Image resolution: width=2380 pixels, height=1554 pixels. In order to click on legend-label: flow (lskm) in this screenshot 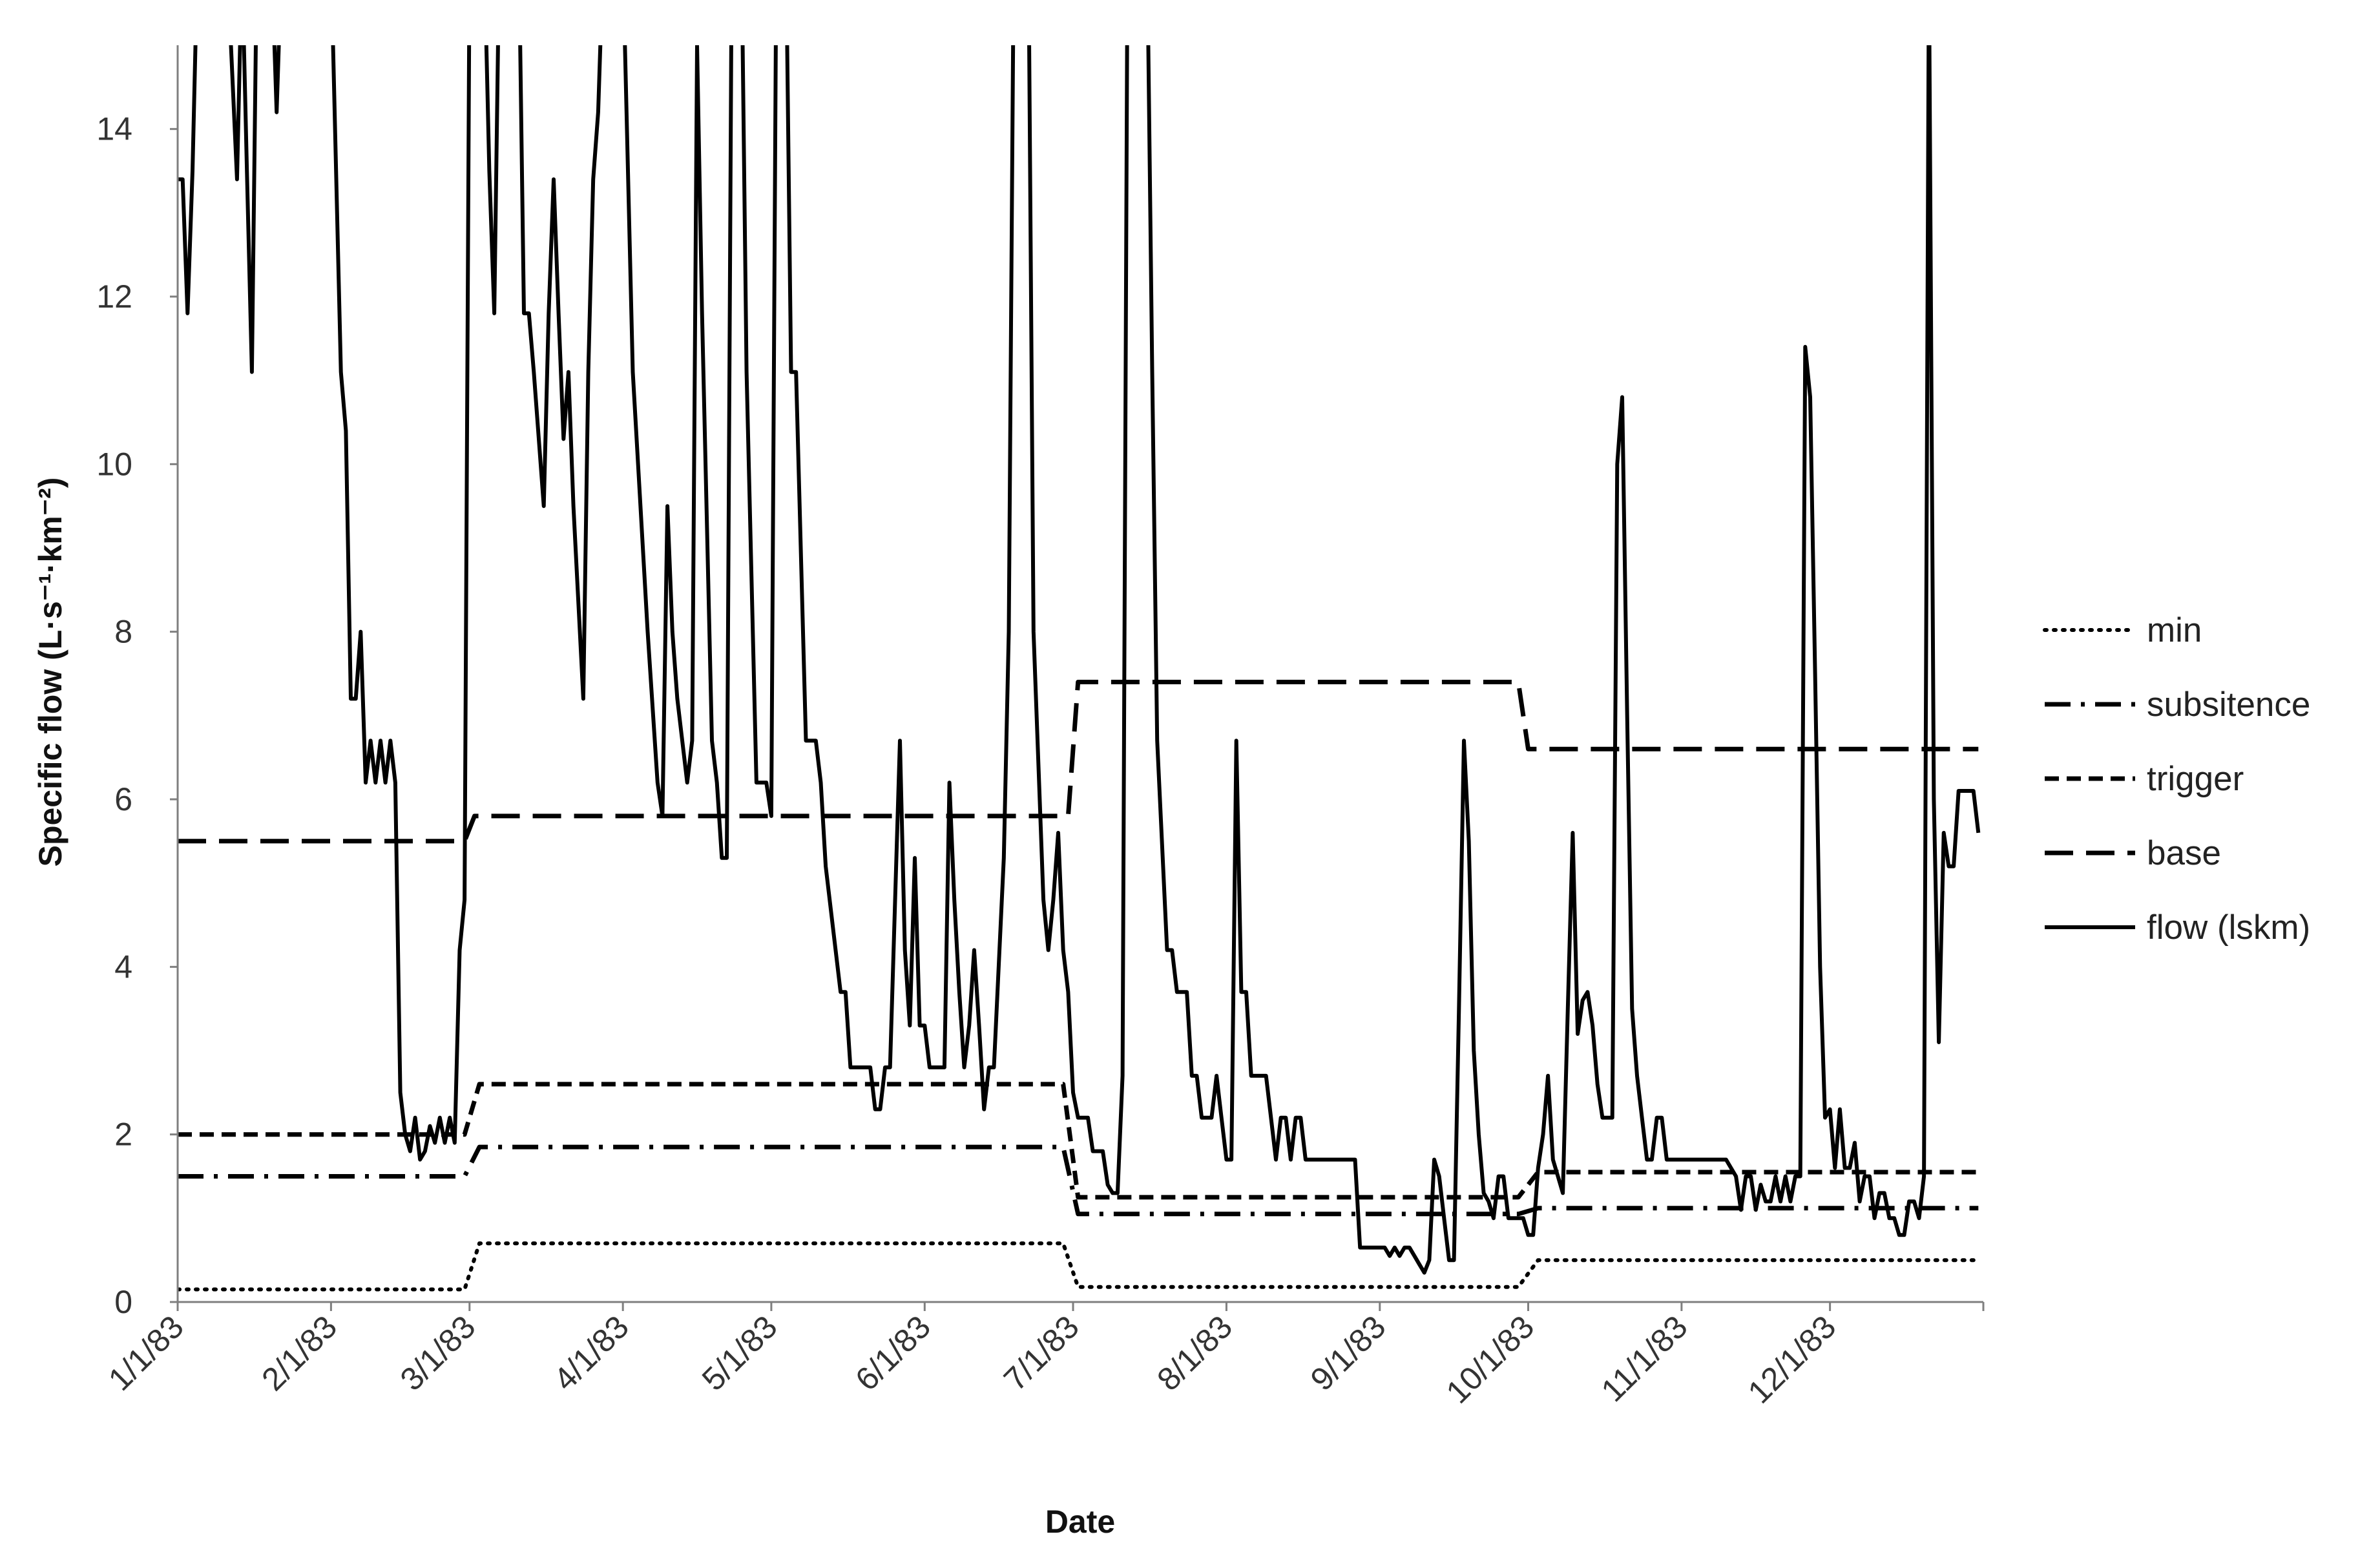, I will do `click(2228, 928)`.